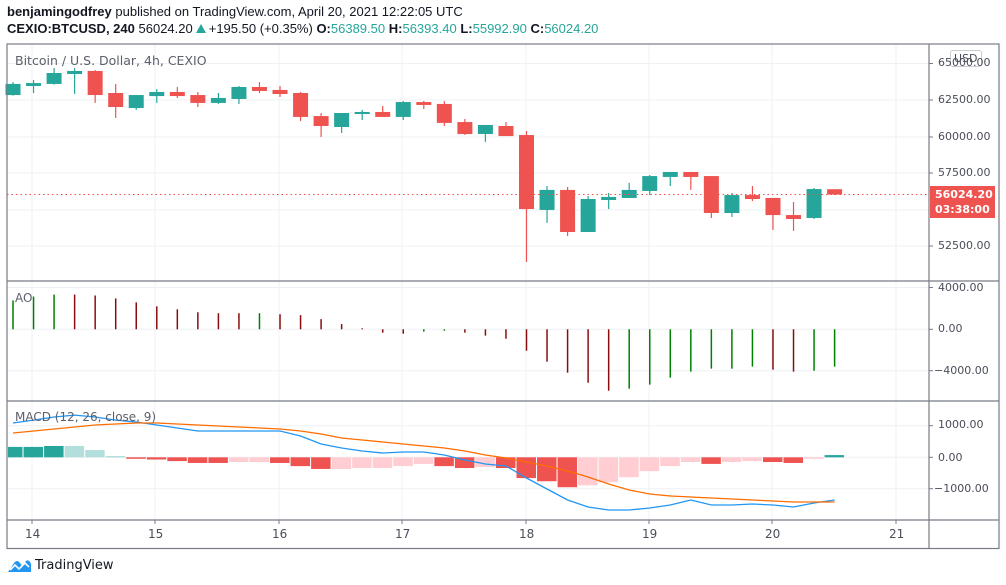 Image resolution: width=1006 pixels, height=585 pixels. Describe the element at coordinates (323, 28) in the screenshot. I see `open-label: O:` at that location.